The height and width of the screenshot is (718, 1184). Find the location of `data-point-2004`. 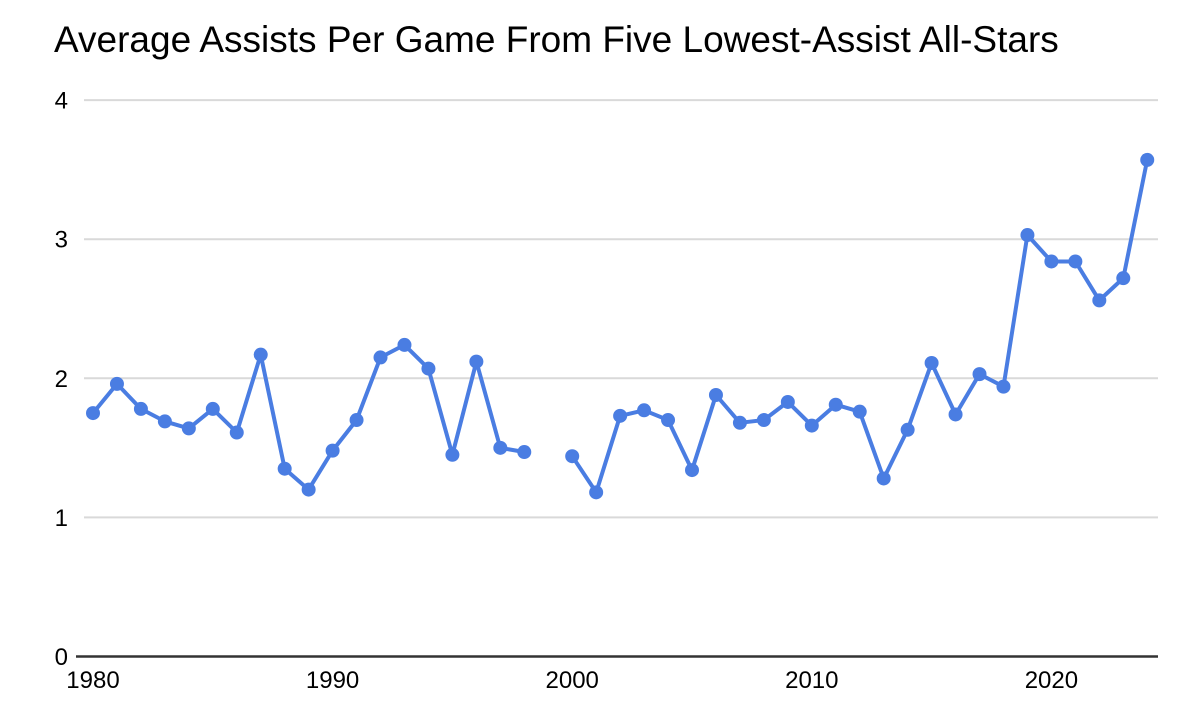

data-point-2004 is located at coordinates (668, 420).